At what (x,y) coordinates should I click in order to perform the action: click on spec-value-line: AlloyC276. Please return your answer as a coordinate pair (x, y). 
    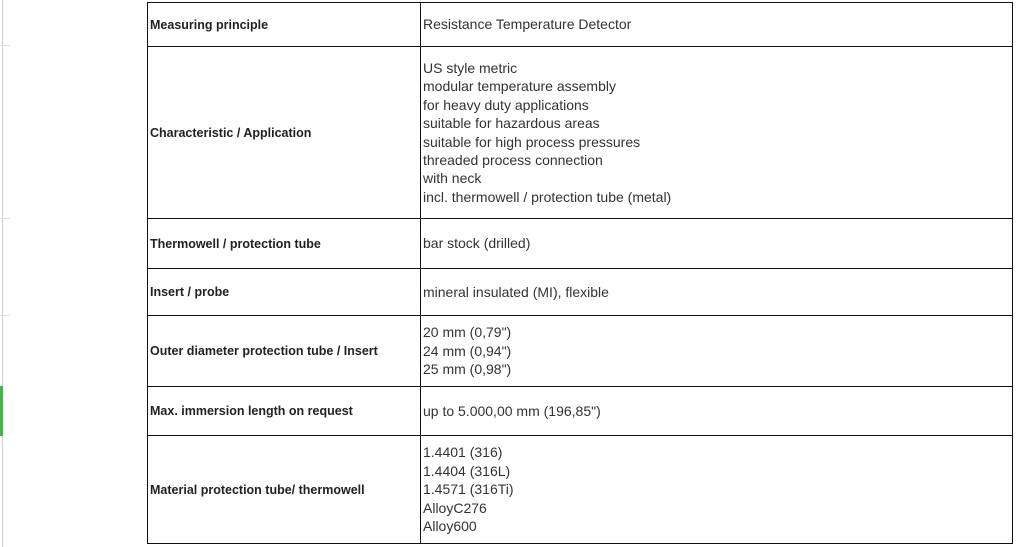
    Looking at the image, I should click on (455, 507).